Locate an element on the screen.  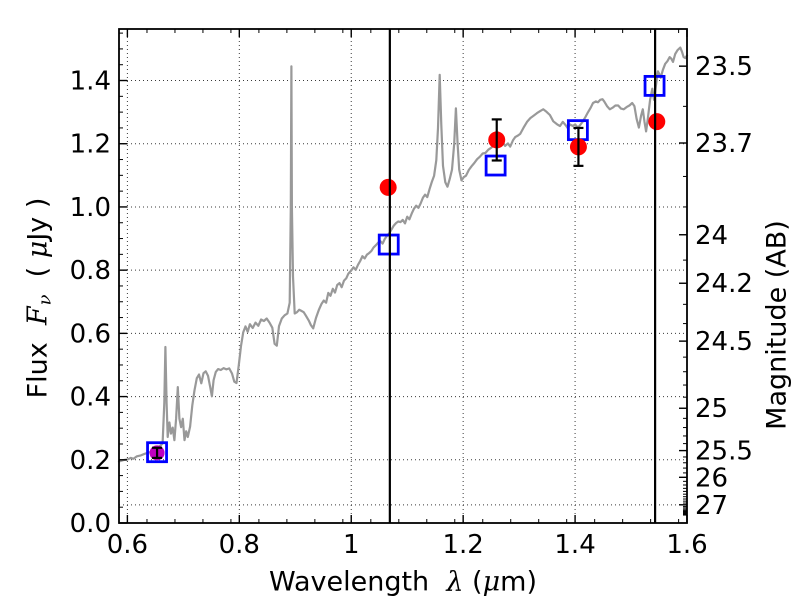
y-axis-label-right: Magnitude (AB) is located at coordinates (777, 325).